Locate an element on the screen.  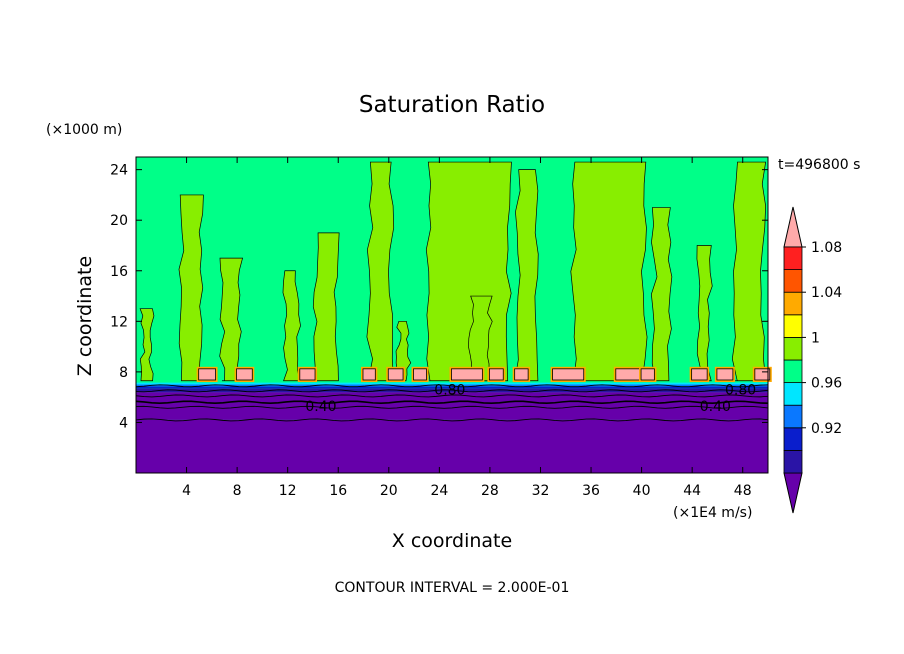
x-unit-label: (×1E4 m/s) is located at coordinates (712, 513).